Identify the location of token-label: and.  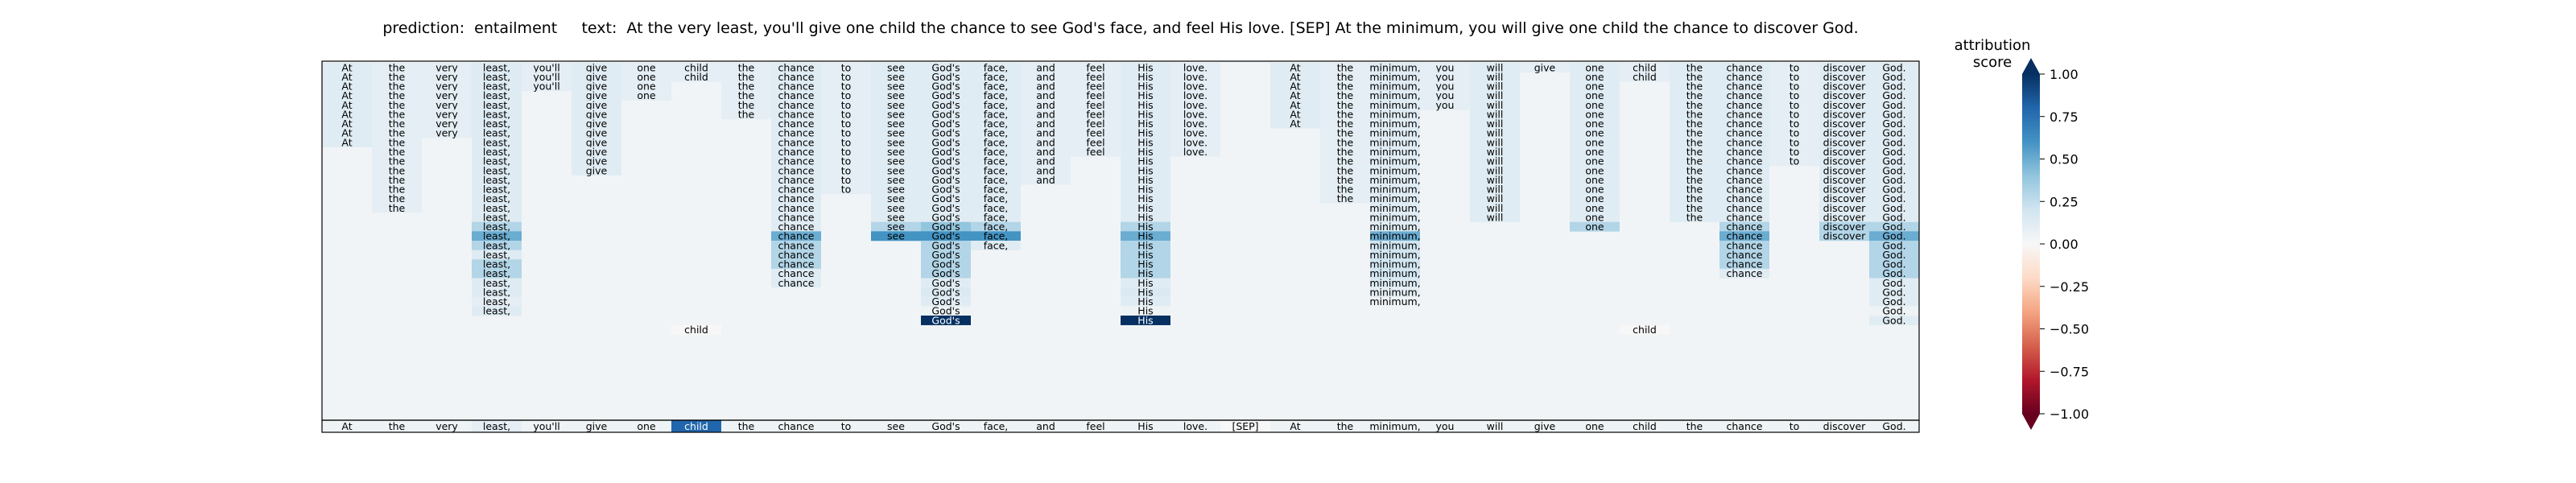
(1045, 426).